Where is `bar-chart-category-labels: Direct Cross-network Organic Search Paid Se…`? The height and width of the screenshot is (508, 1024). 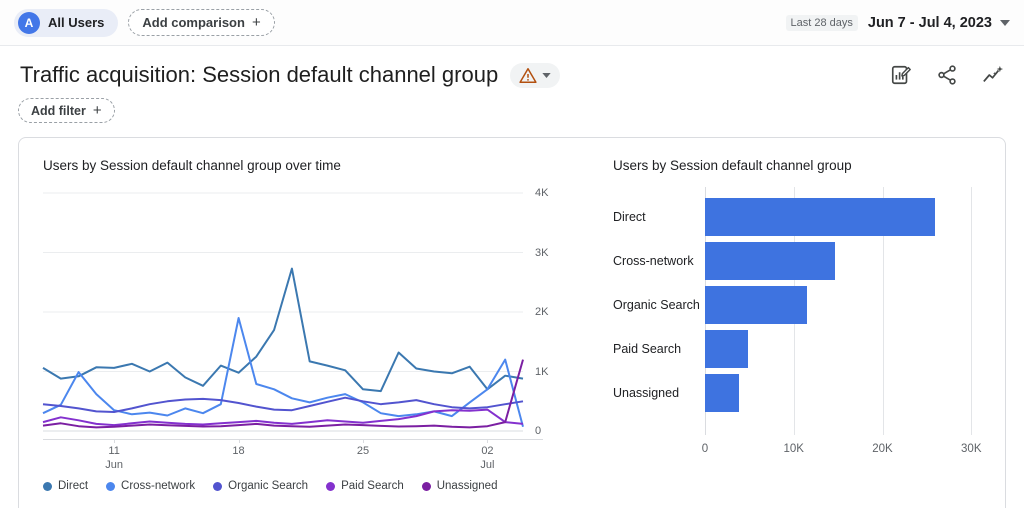
bar-chart-category-labels: Direct Cross-network Organic Search Paid Se… is located at coordinates (659, 326).